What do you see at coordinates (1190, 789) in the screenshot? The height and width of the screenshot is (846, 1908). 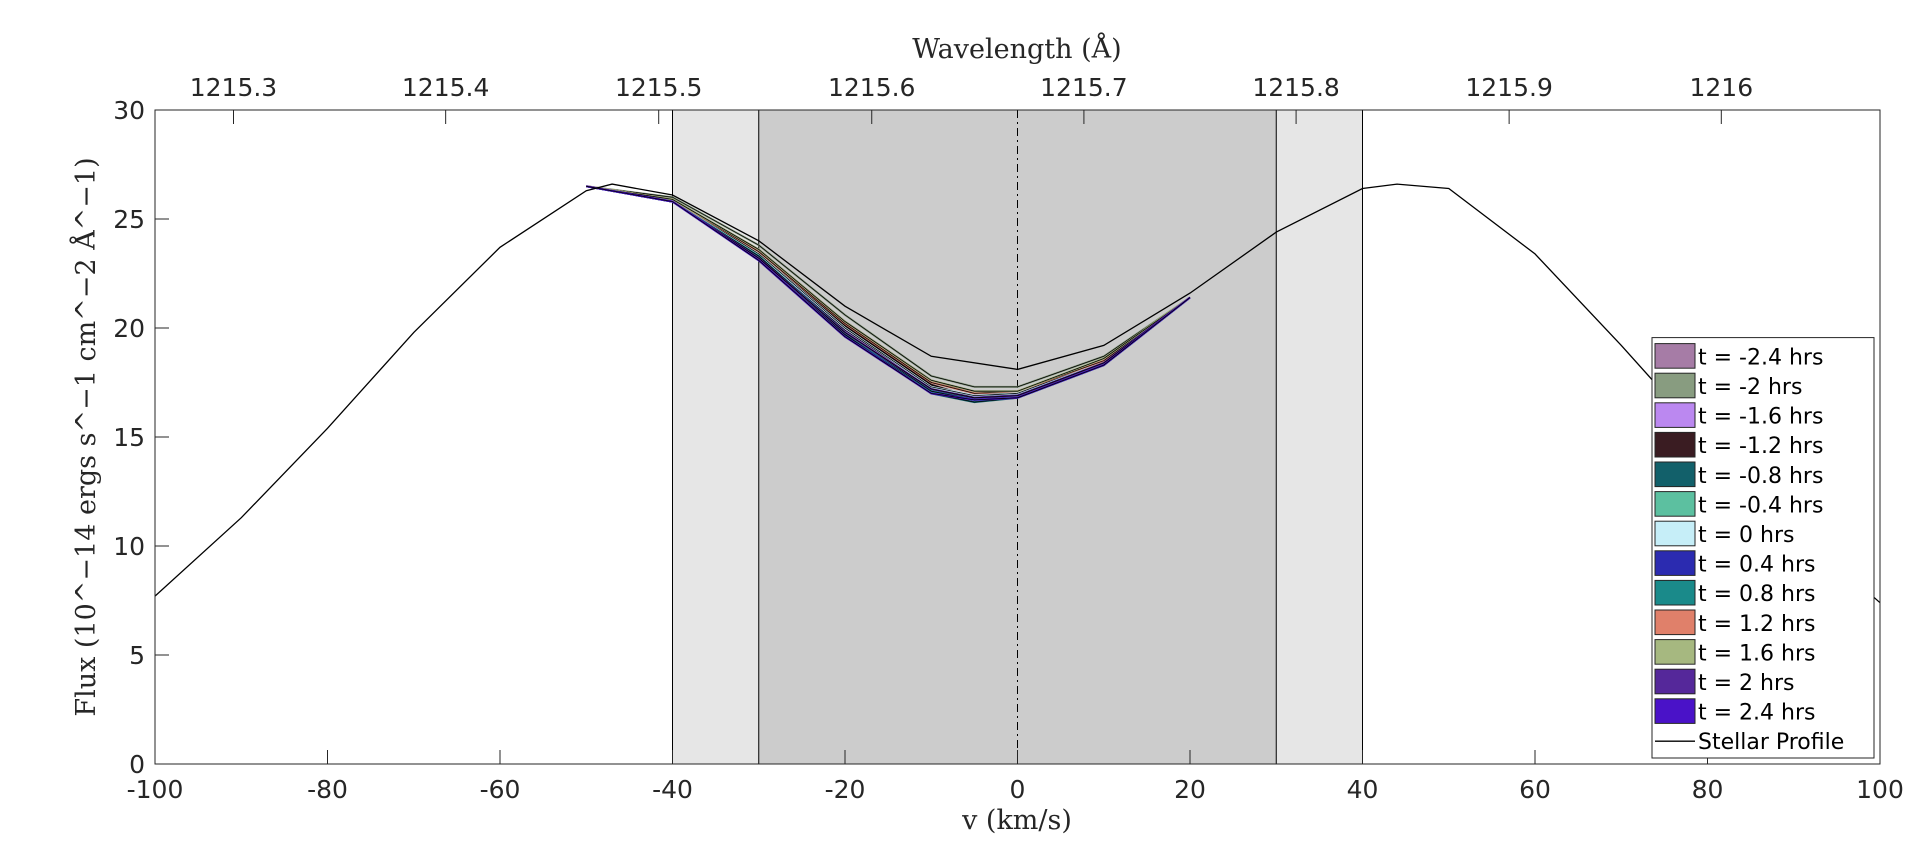 I see `x-tick-label: 20` at bounding box center [1190, 789].